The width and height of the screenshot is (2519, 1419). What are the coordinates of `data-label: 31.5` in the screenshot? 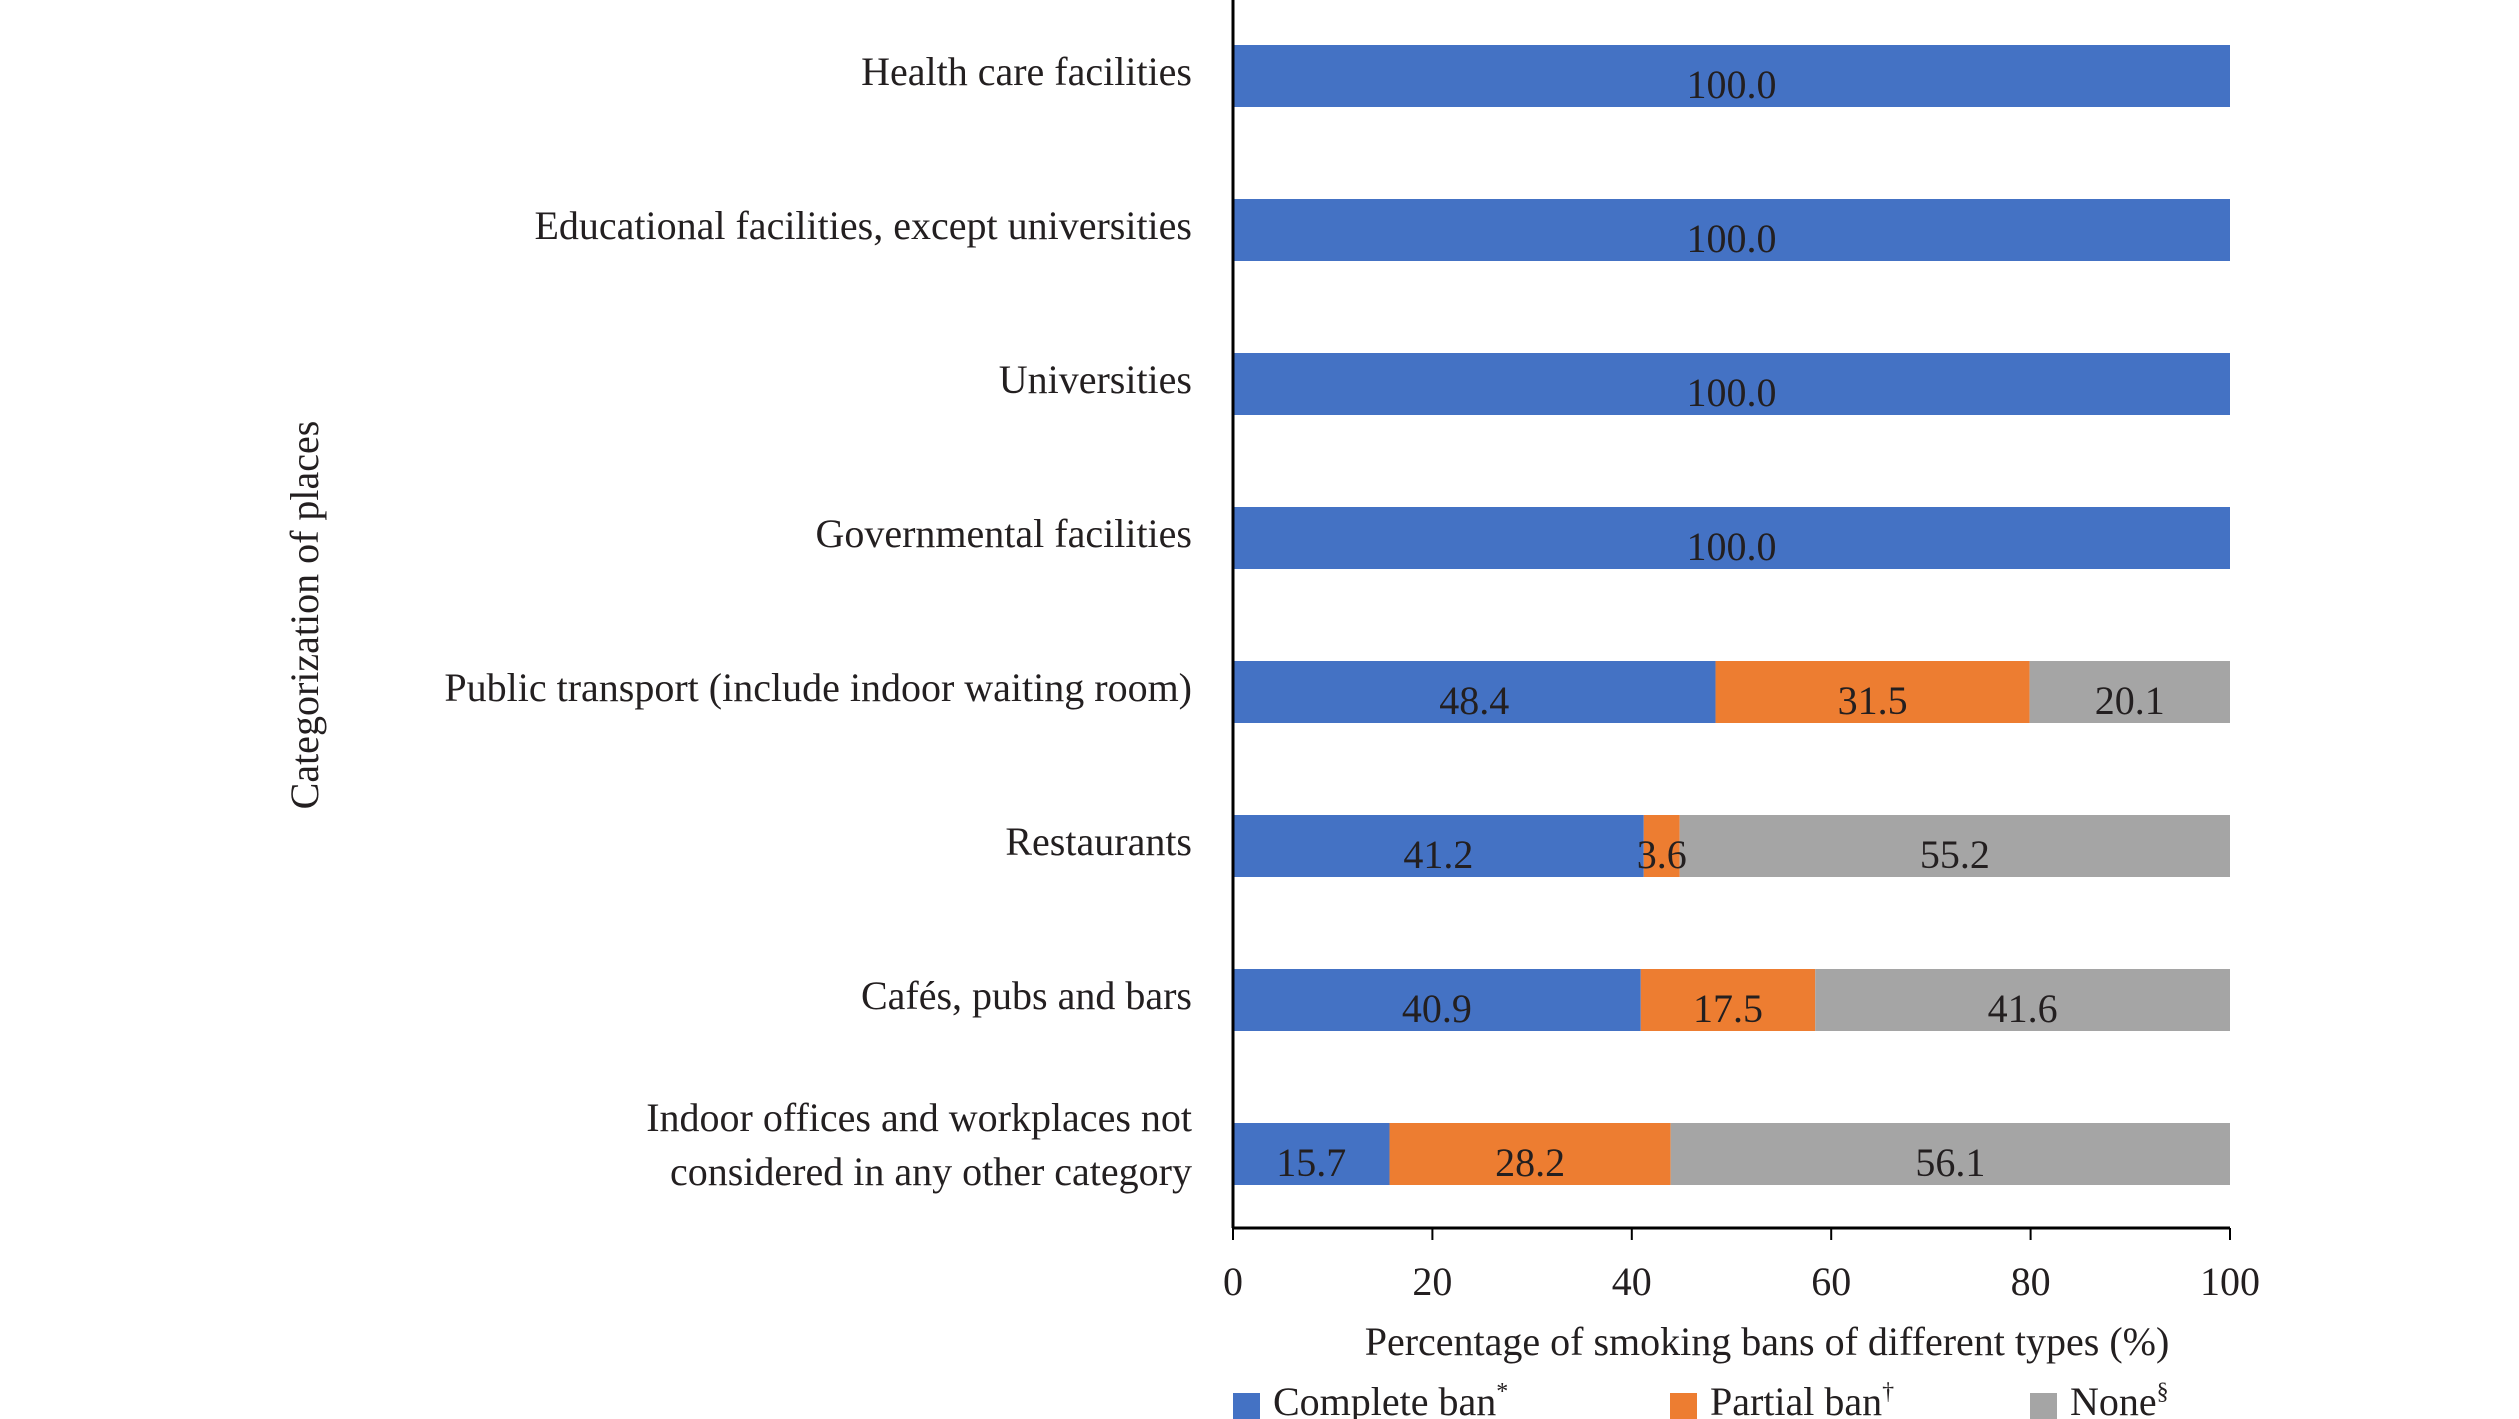 It's located at (1873, 700).